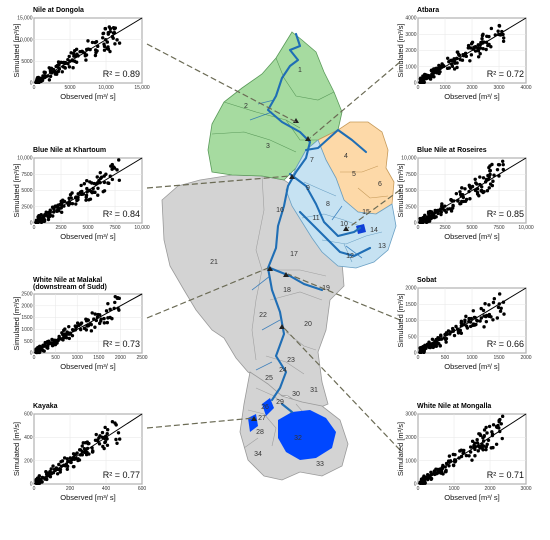 The width and height of the screenshot is (550, 540). I want to click on region-label: 12, so click(350, 256).